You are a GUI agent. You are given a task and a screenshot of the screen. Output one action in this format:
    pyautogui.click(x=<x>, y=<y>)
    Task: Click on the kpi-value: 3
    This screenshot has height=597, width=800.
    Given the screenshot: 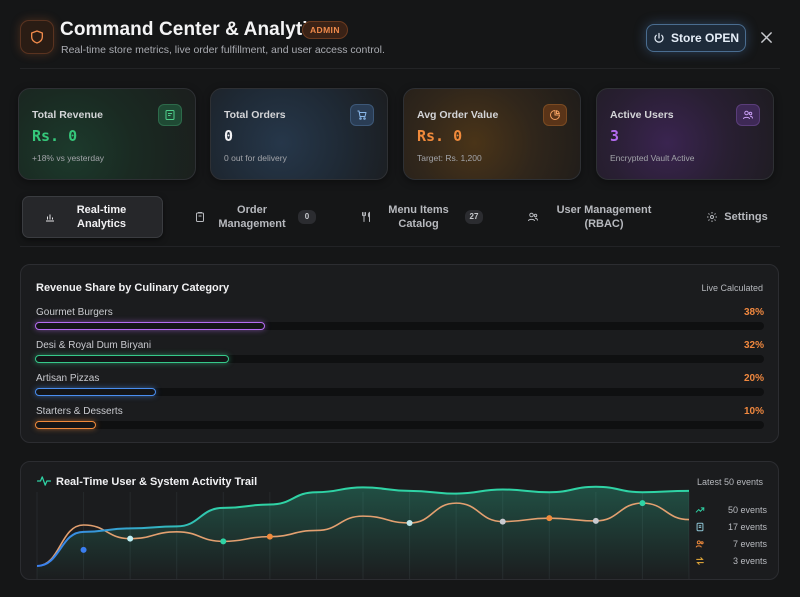 What is the action you would take?
    pyautogui.click(x=615, y=136)
    